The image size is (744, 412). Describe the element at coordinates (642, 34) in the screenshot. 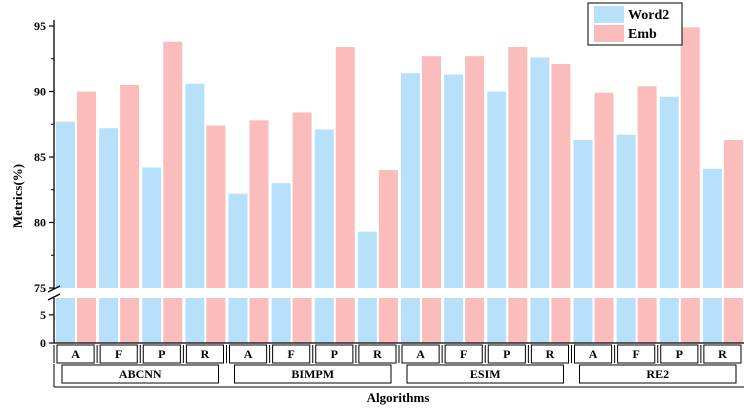

I see `legend-label-emb: Emb` at that location.